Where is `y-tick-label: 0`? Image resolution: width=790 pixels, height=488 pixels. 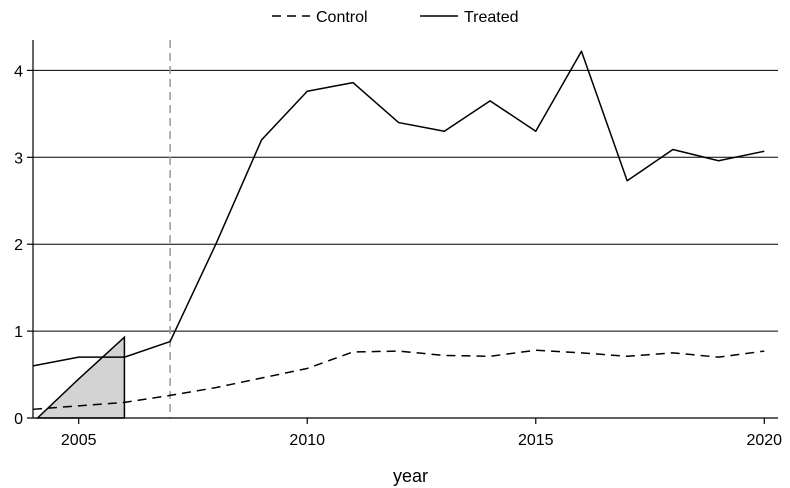 y-tick-label: 0 is located at coordinates (18, 419).